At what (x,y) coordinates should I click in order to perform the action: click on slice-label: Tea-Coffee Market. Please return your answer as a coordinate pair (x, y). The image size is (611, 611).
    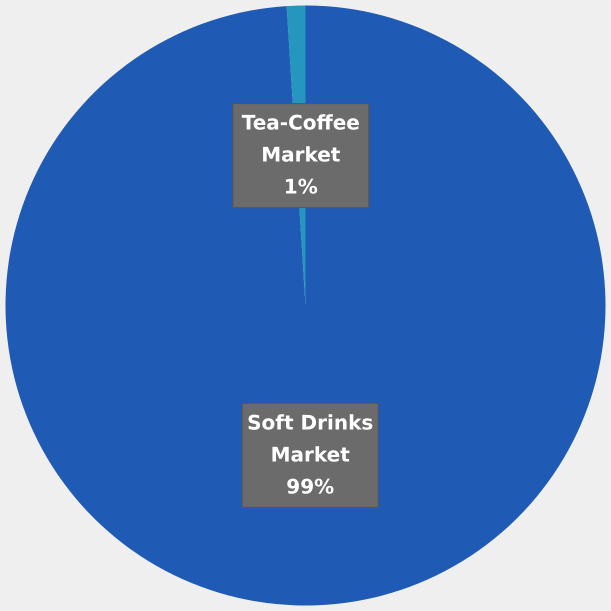
    Looking at the image, I should click on (301, 138).